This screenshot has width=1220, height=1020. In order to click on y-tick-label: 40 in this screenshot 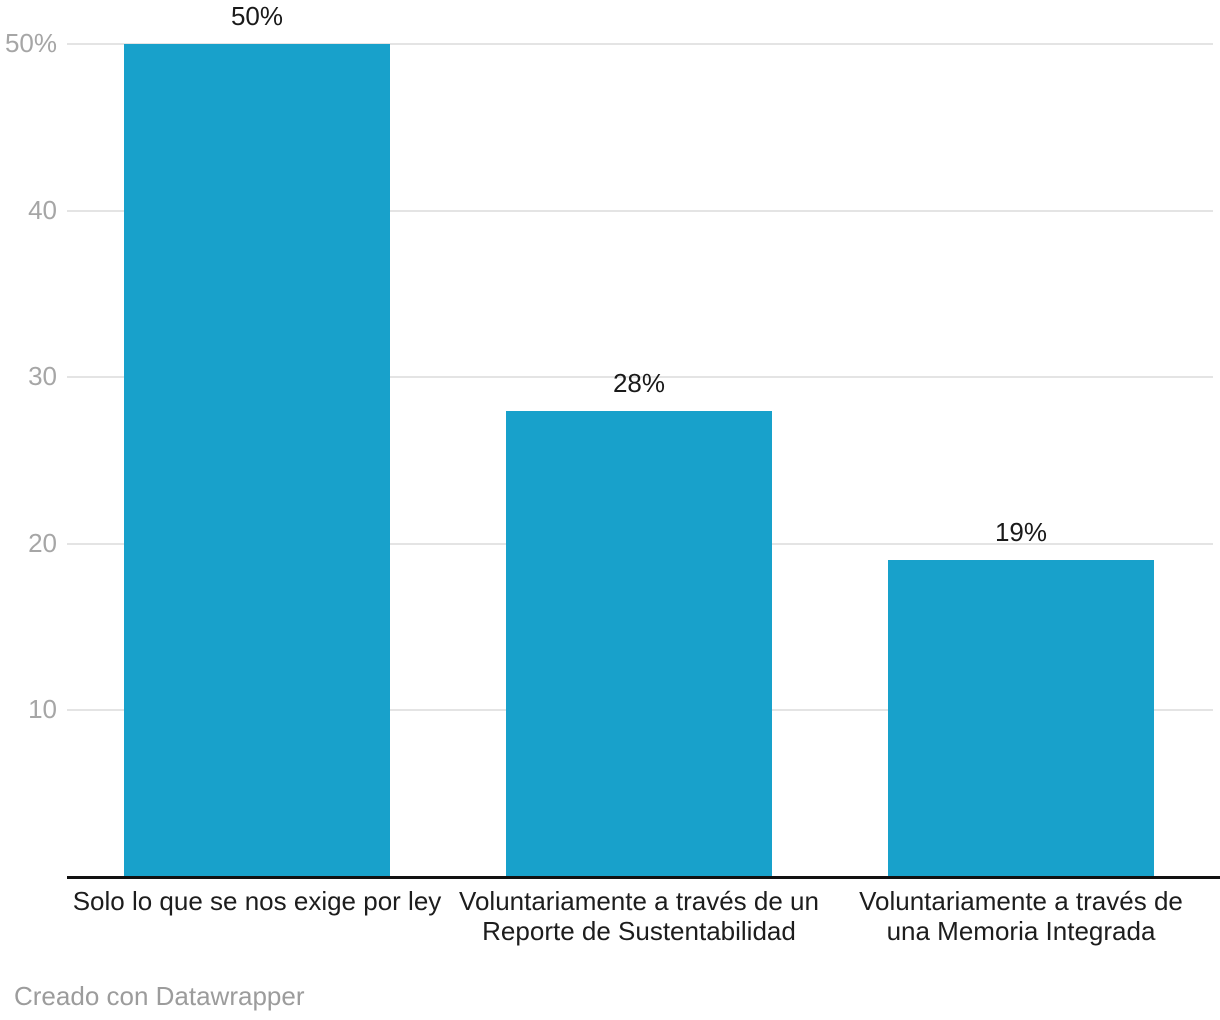, I will do `click(42, 210)`.